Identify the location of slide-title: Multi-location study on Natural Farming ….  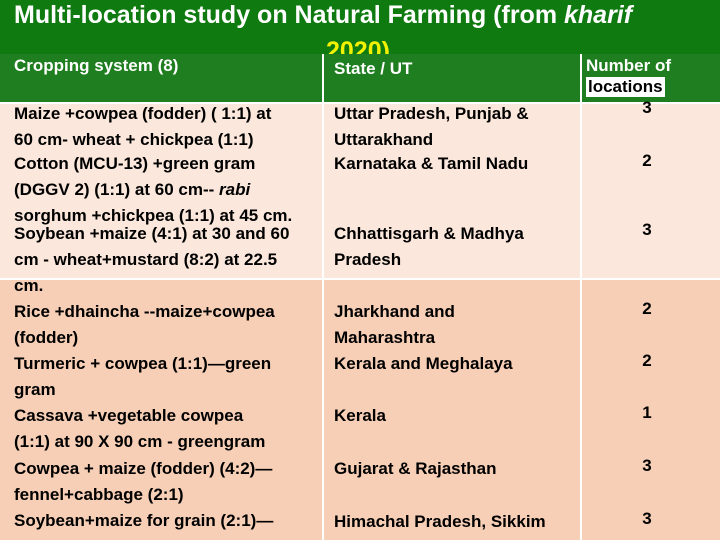
(323, 15).